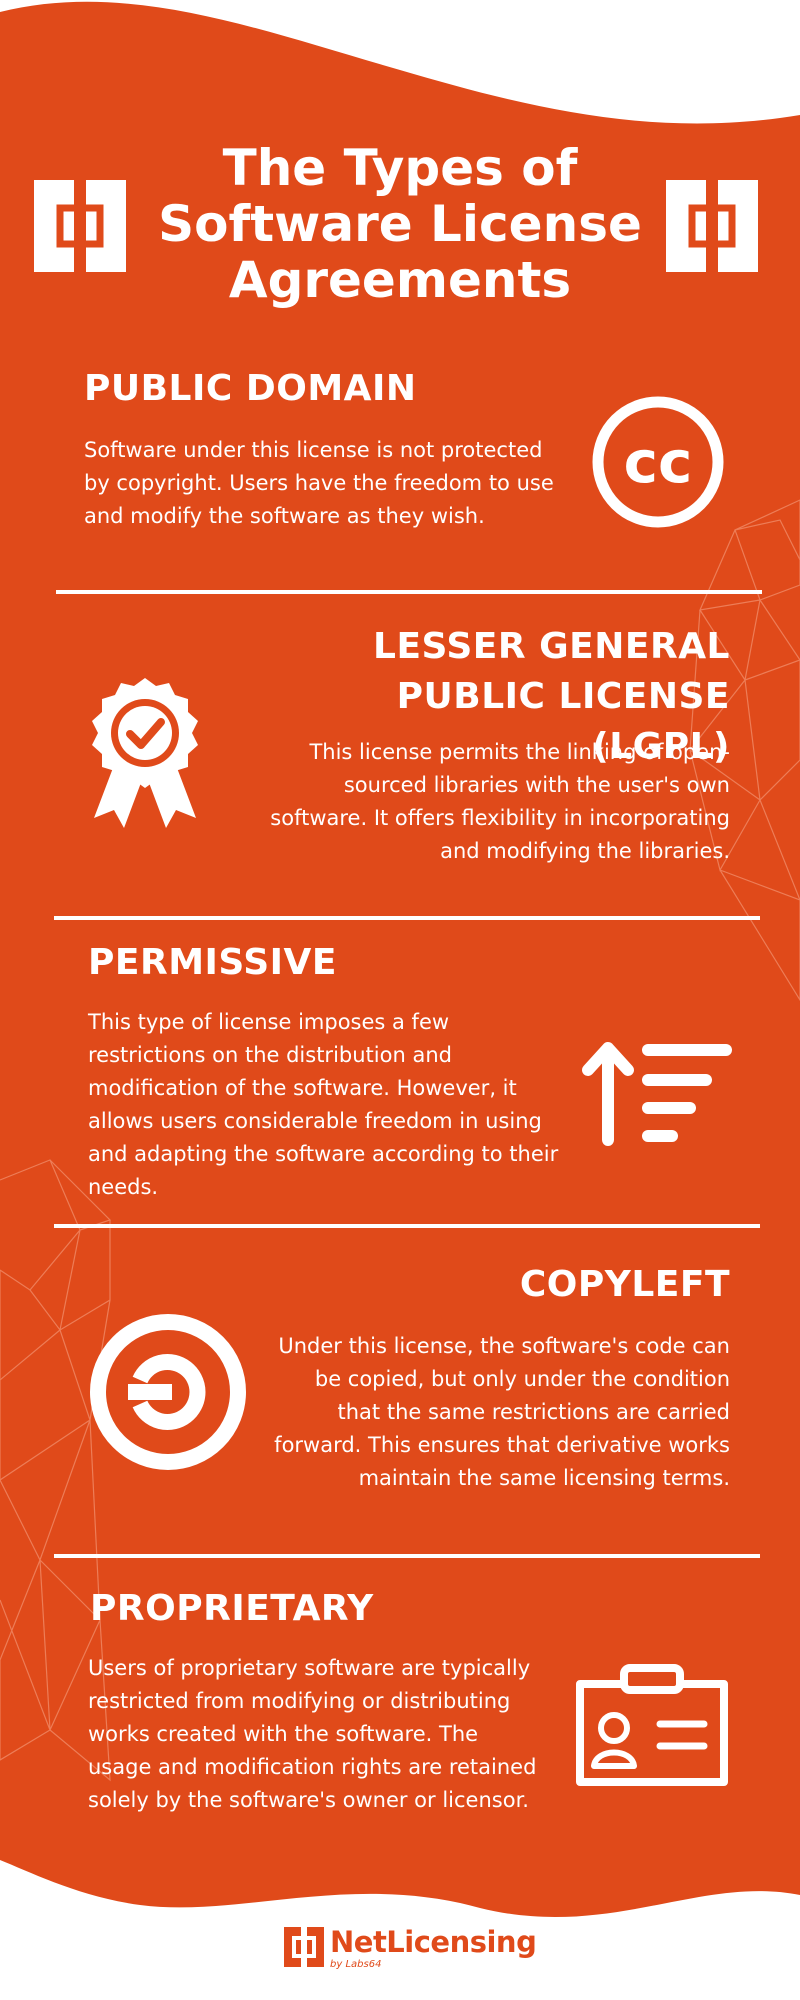 Image resolution: width=800 pixels, height=2000 pixels. I want to click on section-heading-copyleft: COPYLEFT, so click(530, 1285).